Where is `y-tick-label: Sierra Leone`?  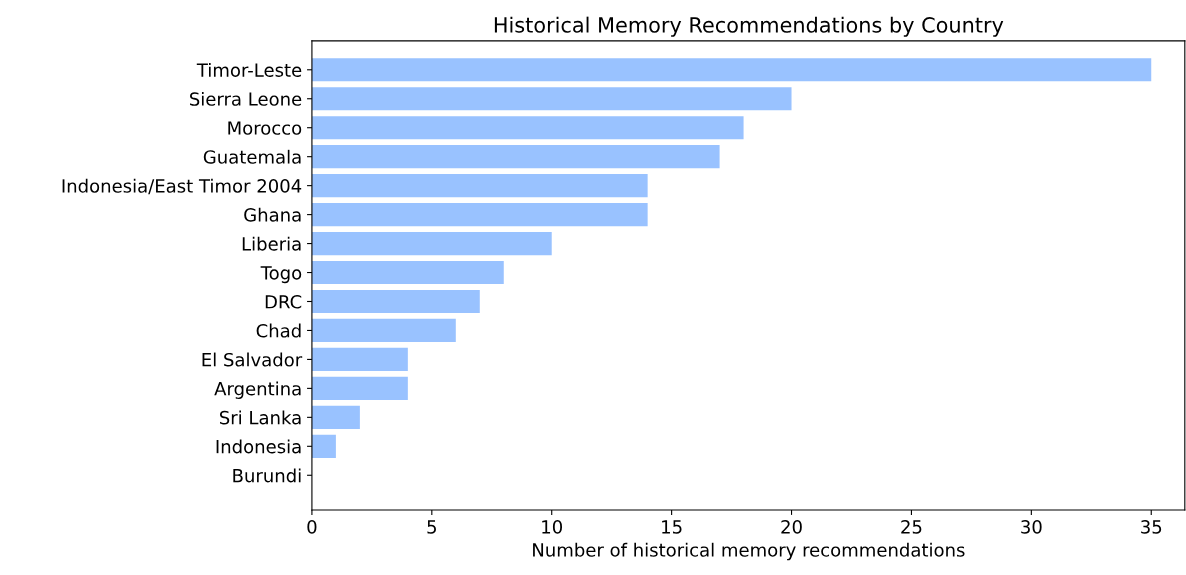 y-tick-label: Sierra Leone is located at coordinates (246, 98).